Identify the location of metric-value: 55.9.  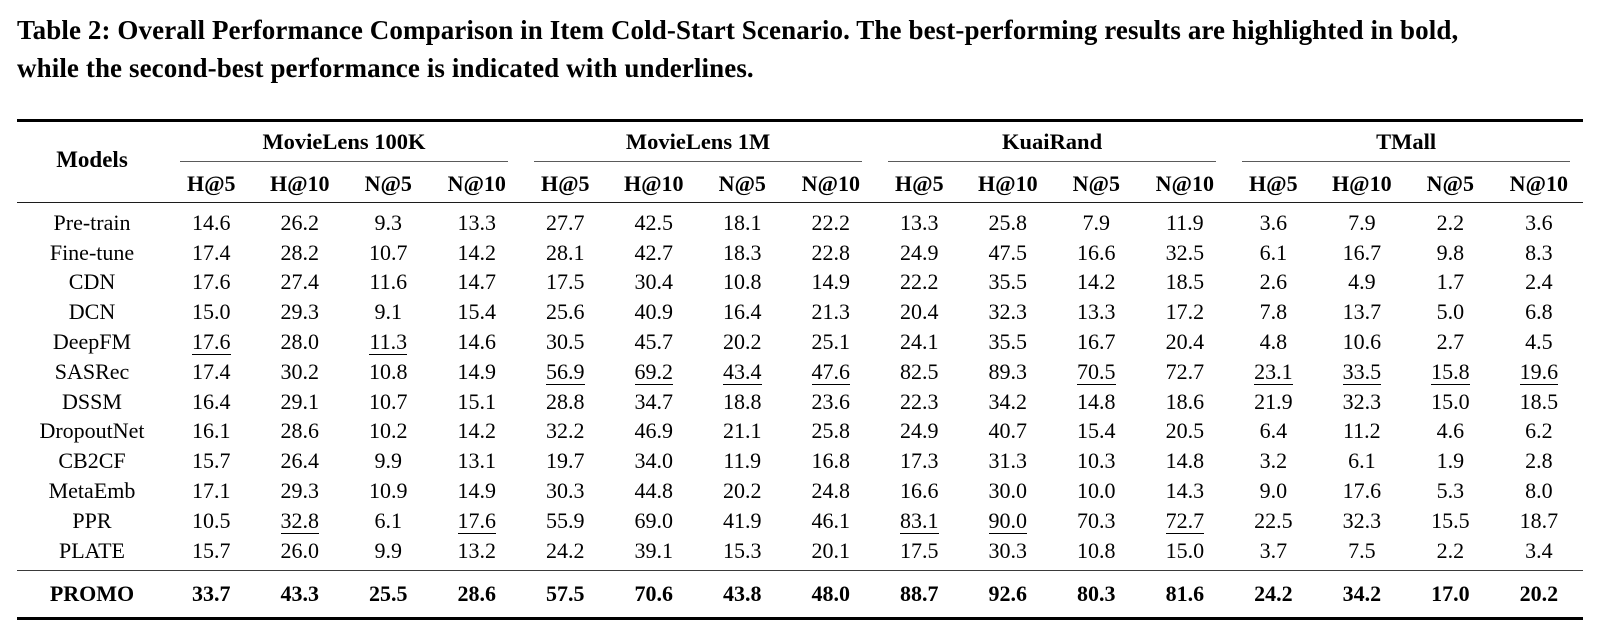
(565, 520).